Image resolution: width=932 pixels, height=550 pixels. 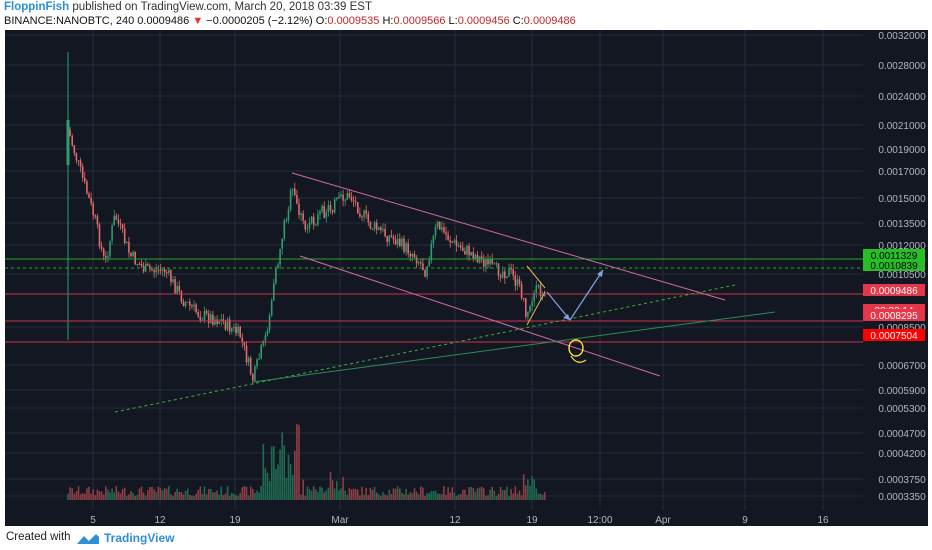 I want to click on price-tick-label: 0.0028000, so click(x=902, y=66).